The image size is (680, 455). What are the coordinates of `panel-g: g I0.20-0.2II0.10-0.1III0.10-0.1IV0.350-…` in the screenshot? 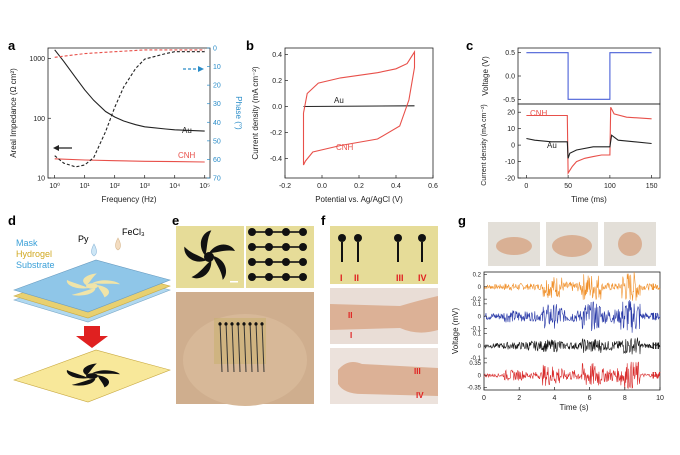 It's located at (557, 312).